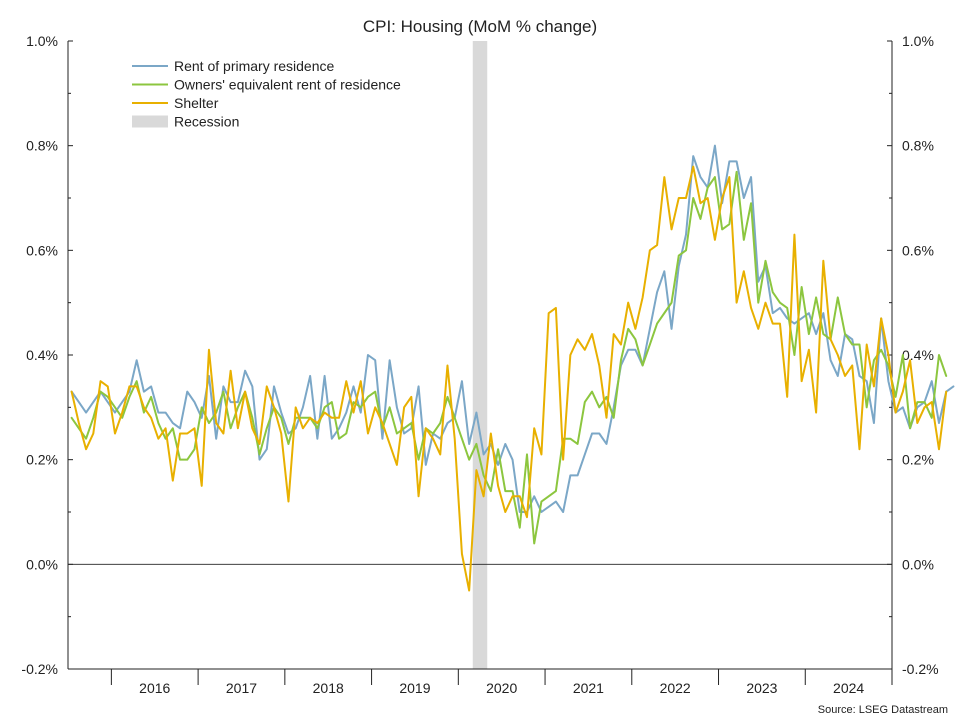 The image size is (960, 720). I want to click on x-tick-label: 2023, so click(761, 688).